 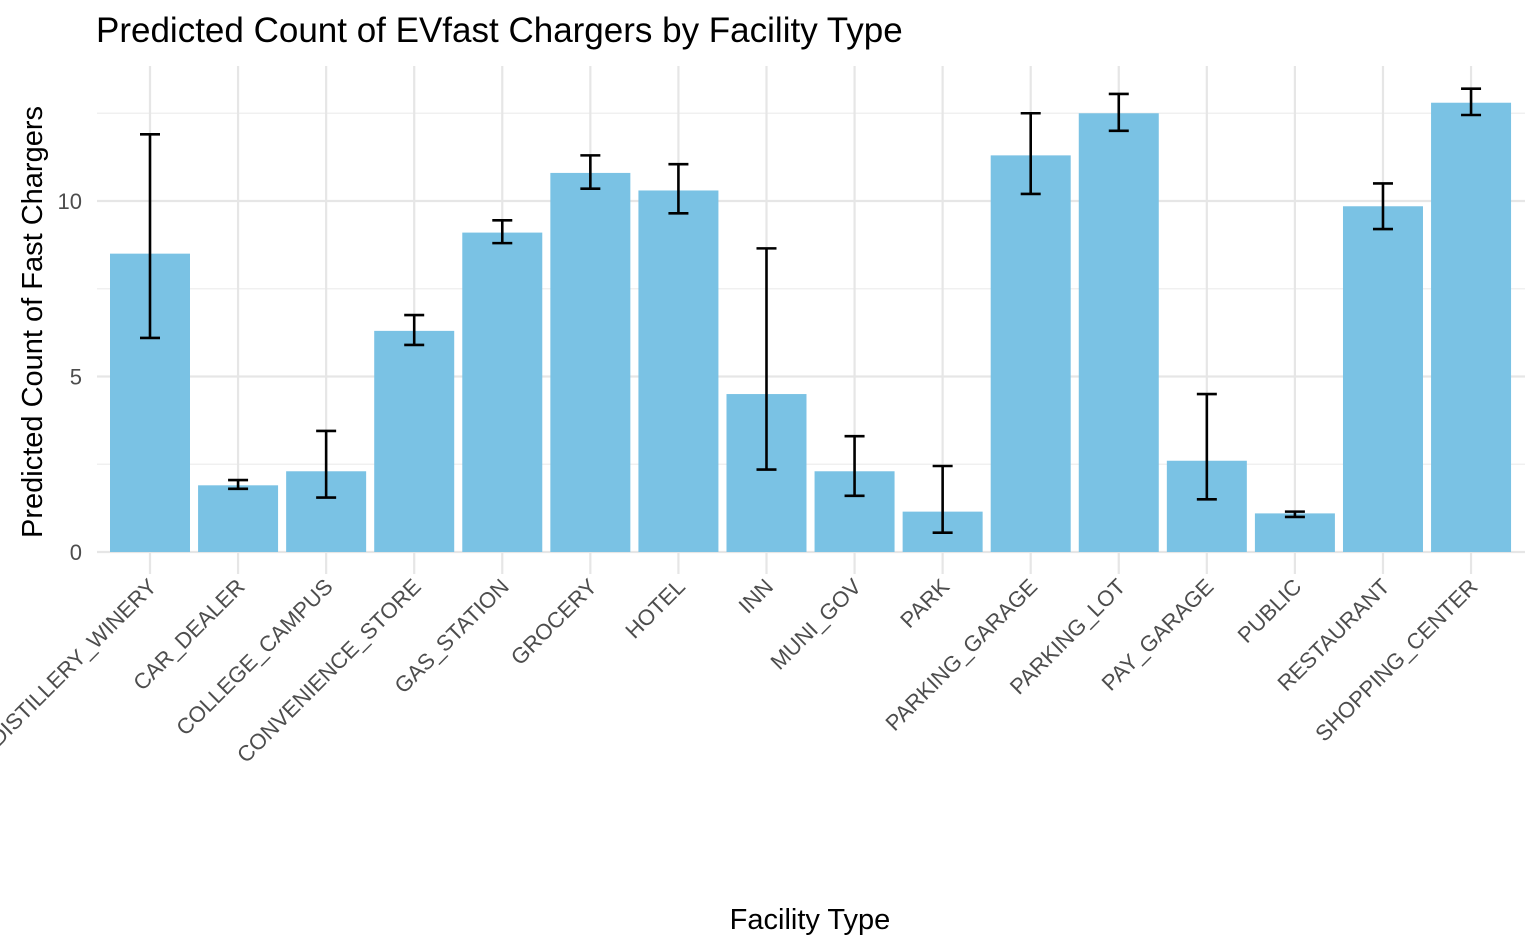 What do you see at coordinates (1030, 353) in the screenshot?
I see `bar-parking-garage` at bounding box center [1030, 353].